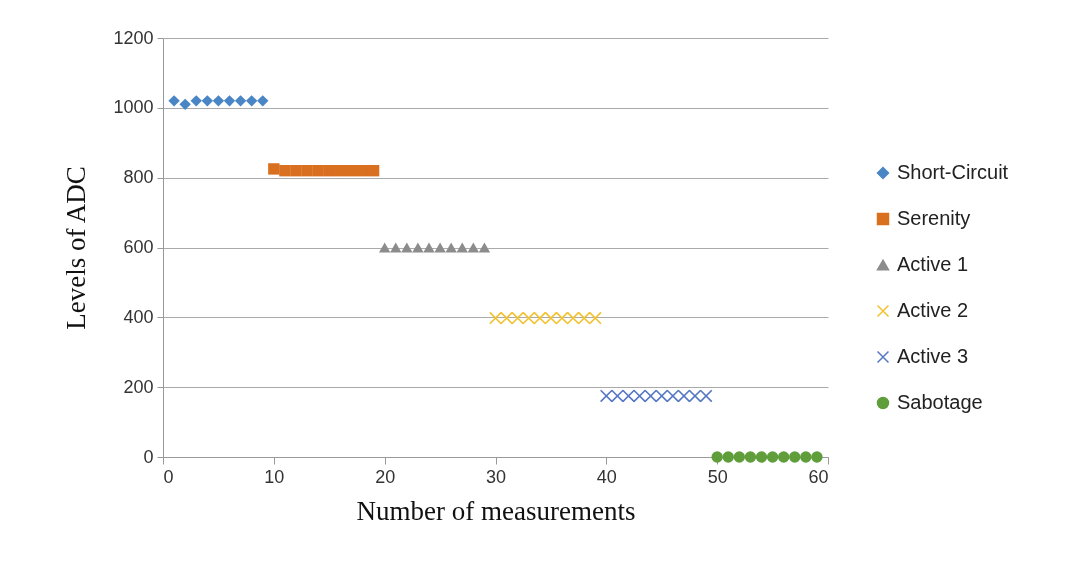 This screenshot has height=579, width=1066. Describe the element at coordinates (933, 310) in the screenshot. I see `legend-label: Active 2` at that location.